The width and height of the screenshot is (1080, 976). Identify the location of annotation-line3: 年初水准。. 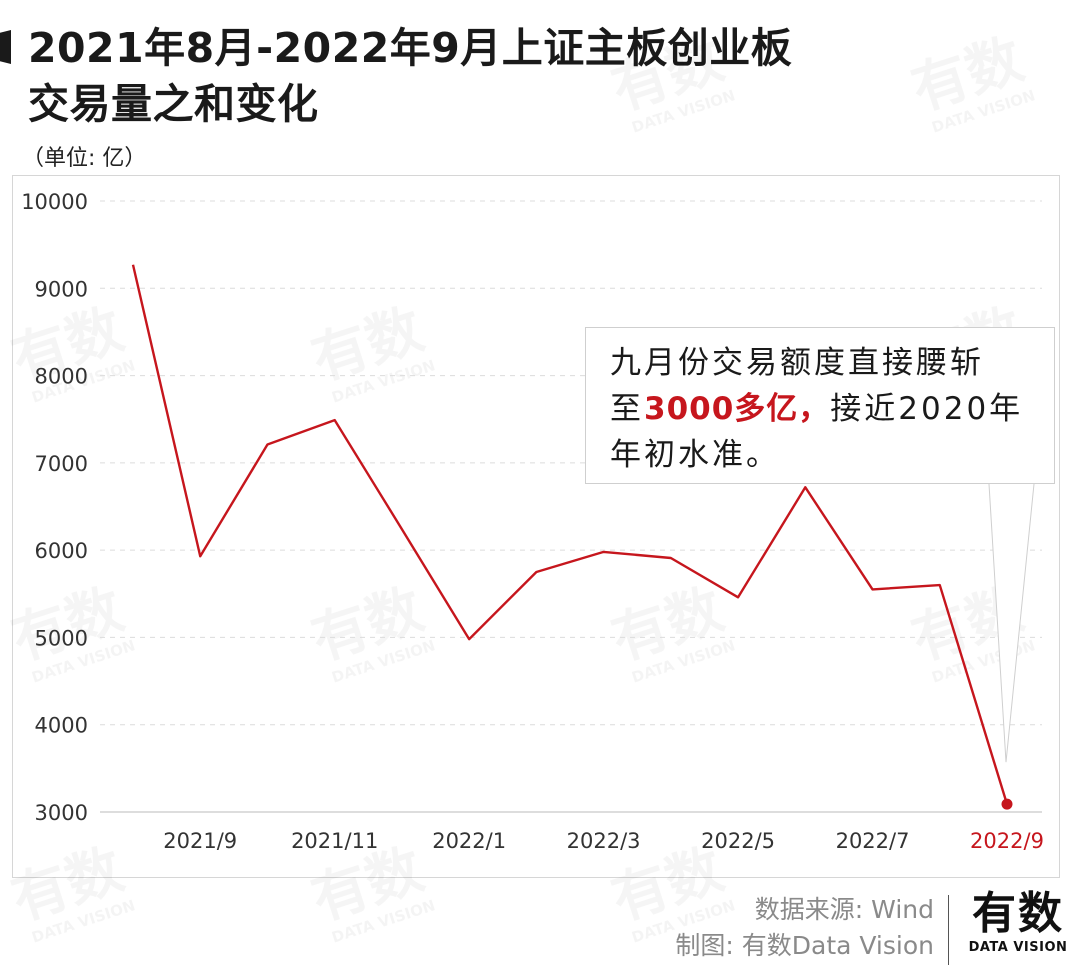
(695, 455).